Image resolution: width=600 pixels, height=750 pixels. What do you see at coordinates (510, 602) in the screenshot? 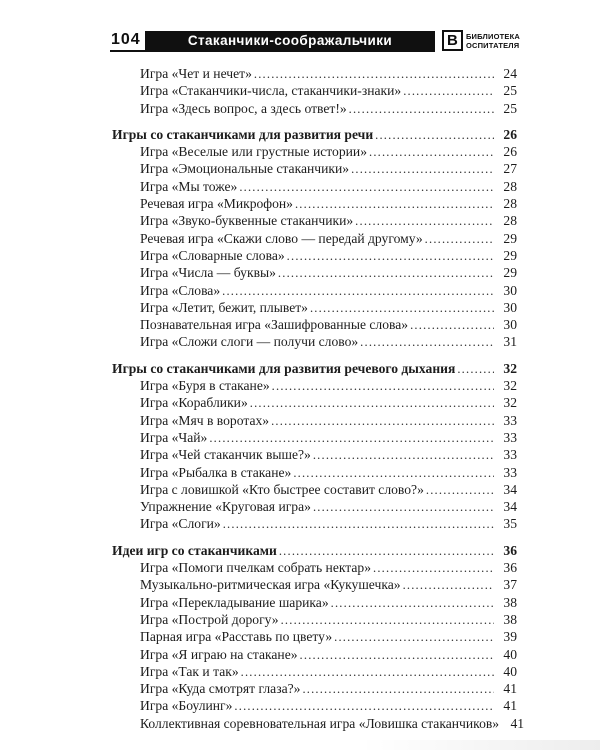
I see `toc-entry-page: 38` at bounding box center [510, 602].